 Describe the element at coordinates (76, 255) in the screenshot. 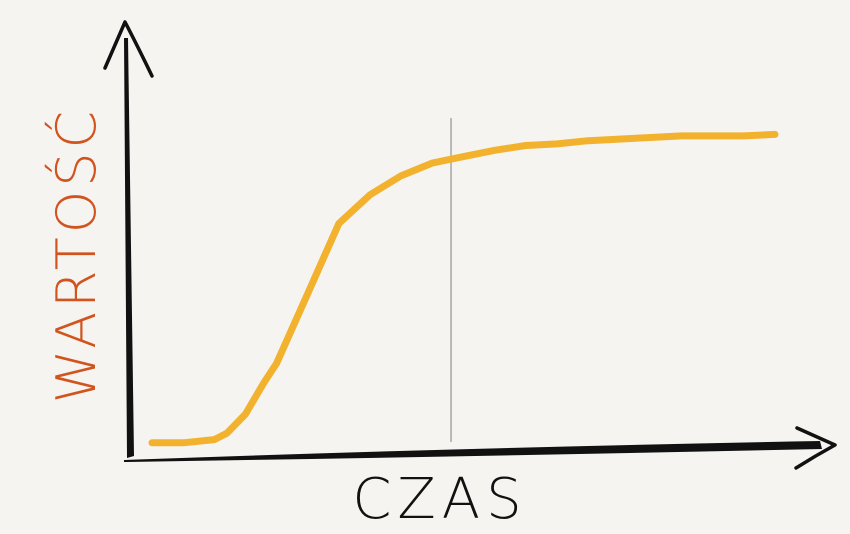

I see `y-axis-title: WARTOŚĆ` at that location.